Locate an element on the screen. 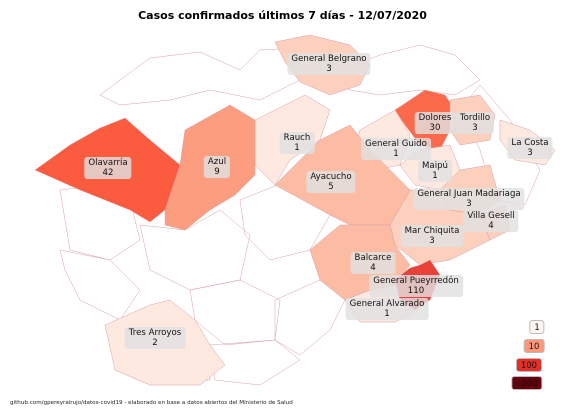 Image resolution: width=565 pixels, height=415 pixels. district-label-14: General Pueyrredón 110 is located at coordinates (416, 286).